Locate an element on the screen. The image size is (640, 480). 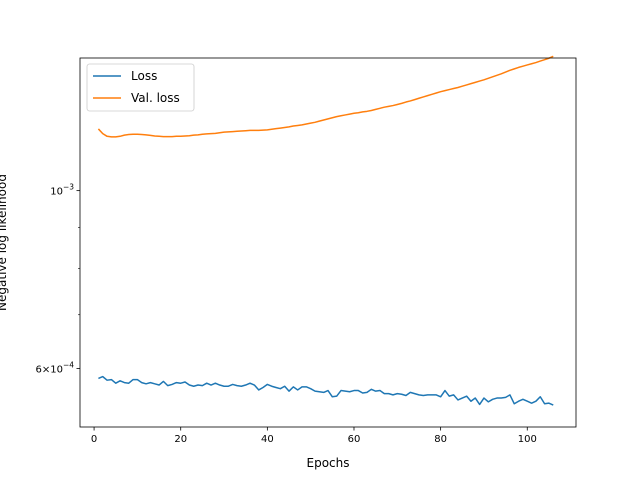
x-tick-label: 60 is located at coordinates (354, 439).